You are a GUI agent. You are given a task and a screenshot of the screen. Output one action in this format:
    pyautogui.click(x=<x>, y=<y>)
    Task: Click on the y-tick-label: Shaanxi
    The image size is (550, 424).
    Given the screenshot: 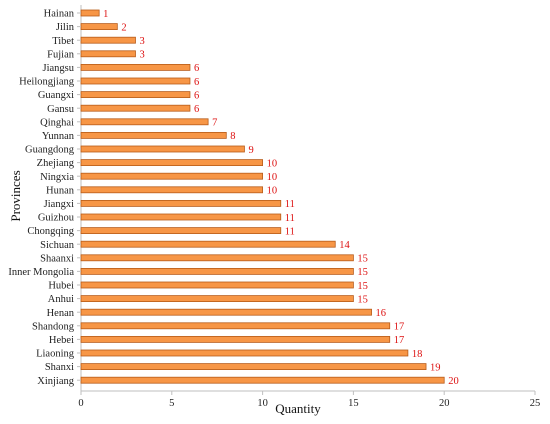 What is the action you would take?
    pyautogui.click(x=57, y=258)
    